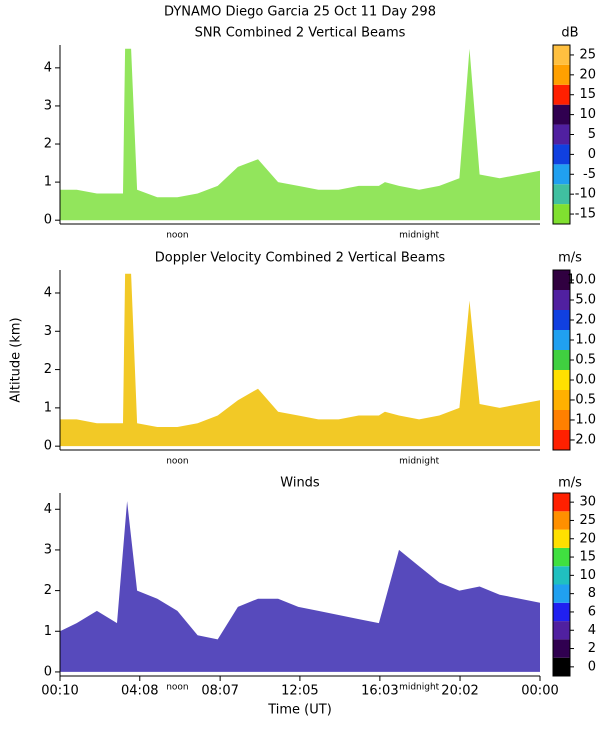  I want to click on x-axis-label: Time (UT), so click(299, 710).